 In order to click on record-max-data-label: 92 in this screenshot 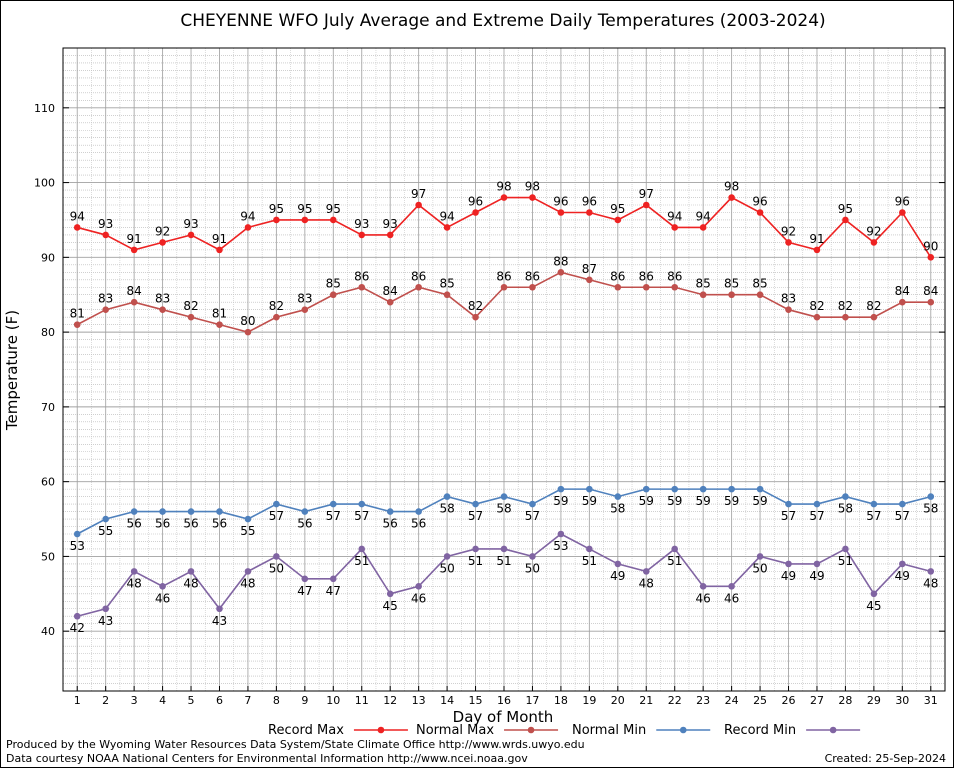, I will do `click(873, 231)`.